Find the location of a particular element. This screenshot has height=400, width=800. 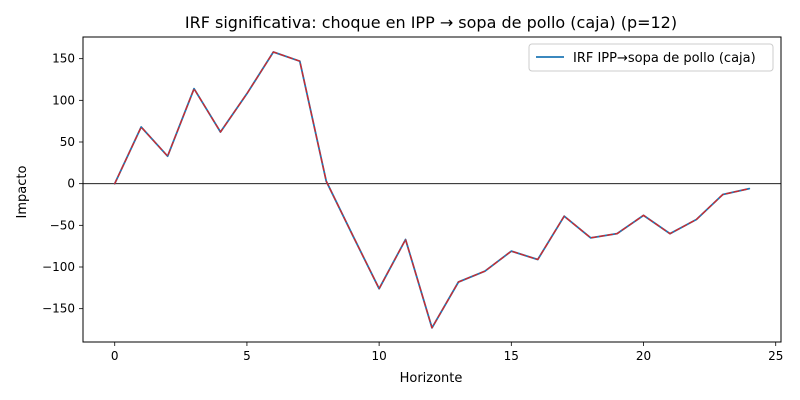

y-tick-label: −150 is located at coordinates (58, 309).